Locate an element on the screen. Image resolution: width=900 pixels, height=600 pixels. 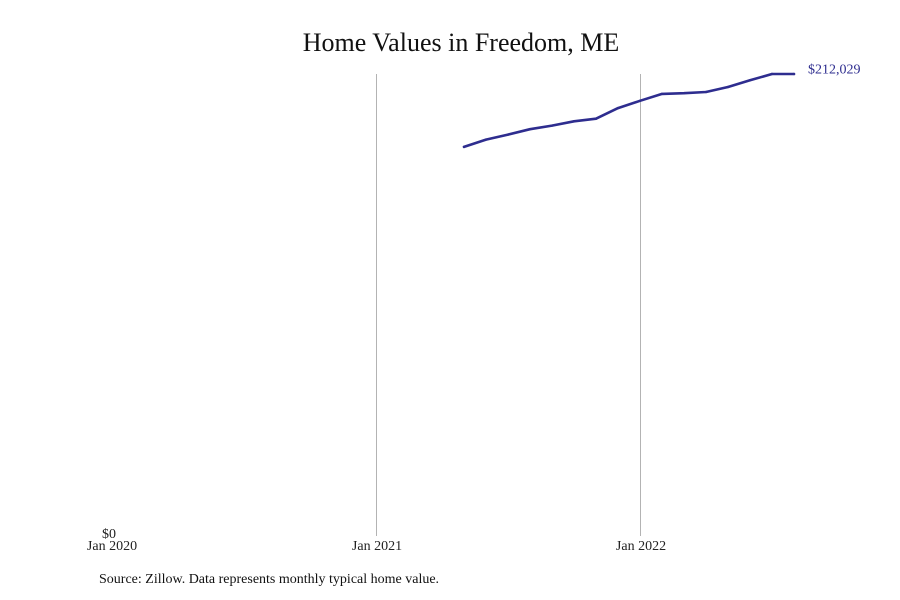
series-line is located at coordinates (629, 110).